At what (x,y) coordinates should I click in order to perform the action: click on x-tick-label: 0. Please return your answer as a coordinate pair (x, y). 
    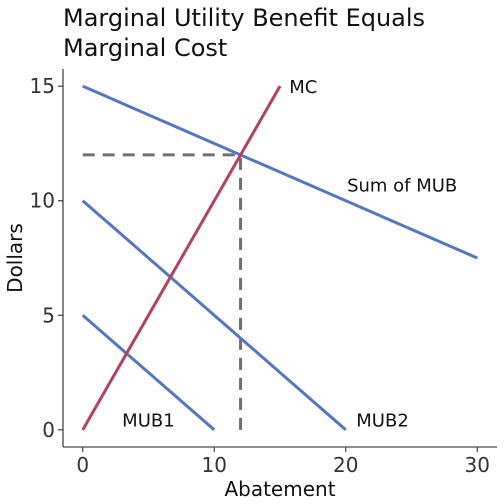
    Looking at the image, I should click on (82, 465).